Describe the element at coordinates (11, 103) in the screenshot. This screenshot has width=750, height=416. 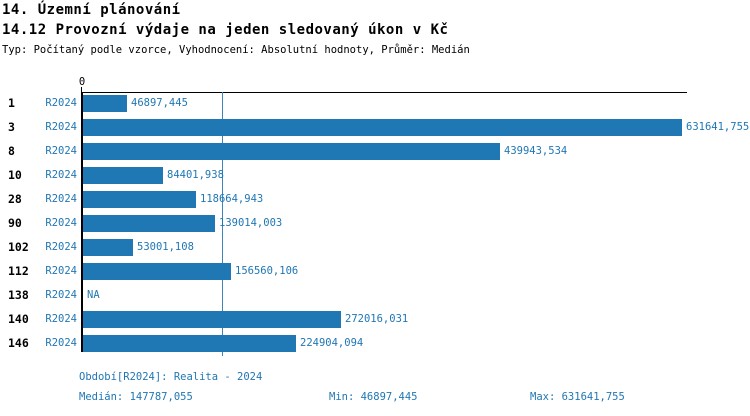
I see `category-label: 1` at that location.